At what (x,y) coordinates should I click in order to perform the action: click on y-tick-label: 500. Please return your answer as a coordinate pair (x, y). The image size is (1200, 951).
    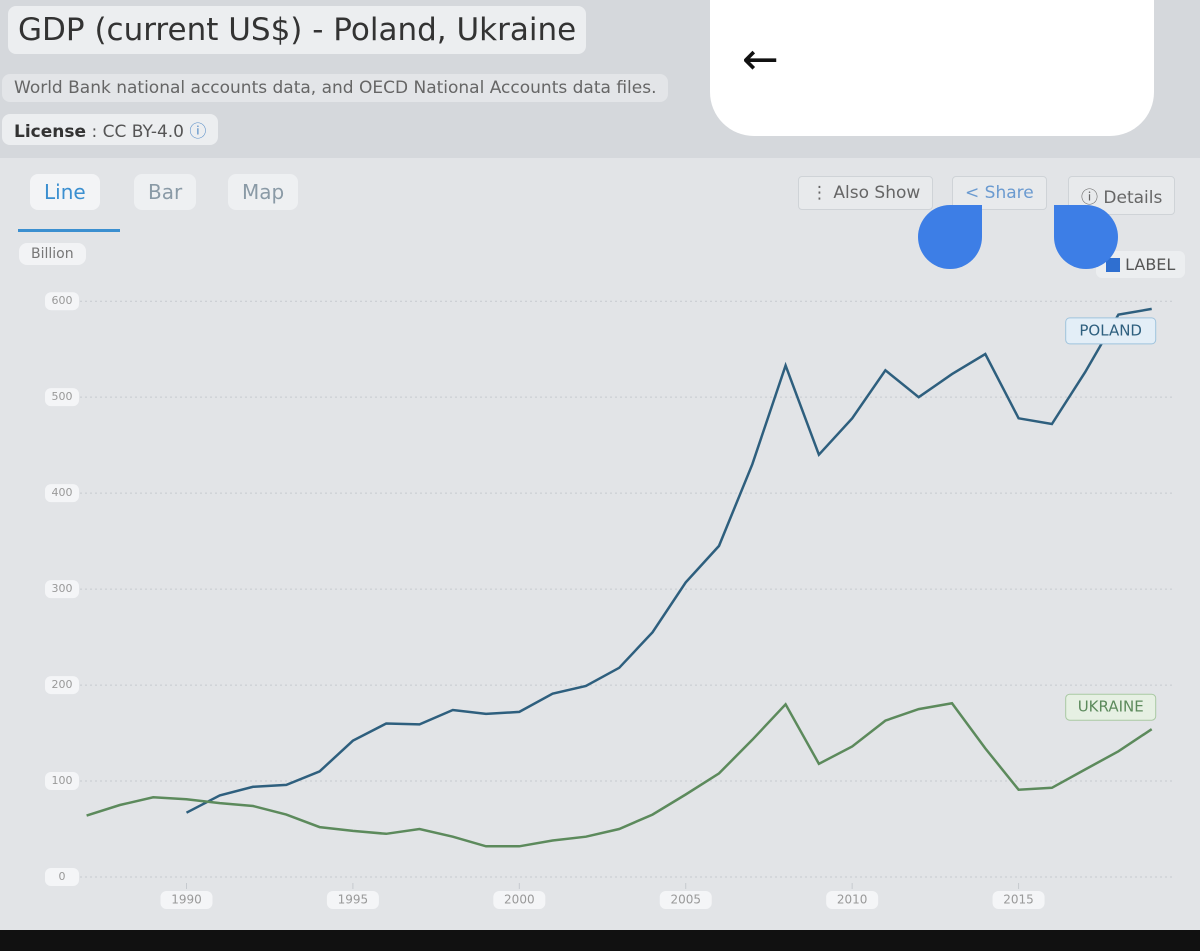
    Looking at the image, I should click on (62, 396).